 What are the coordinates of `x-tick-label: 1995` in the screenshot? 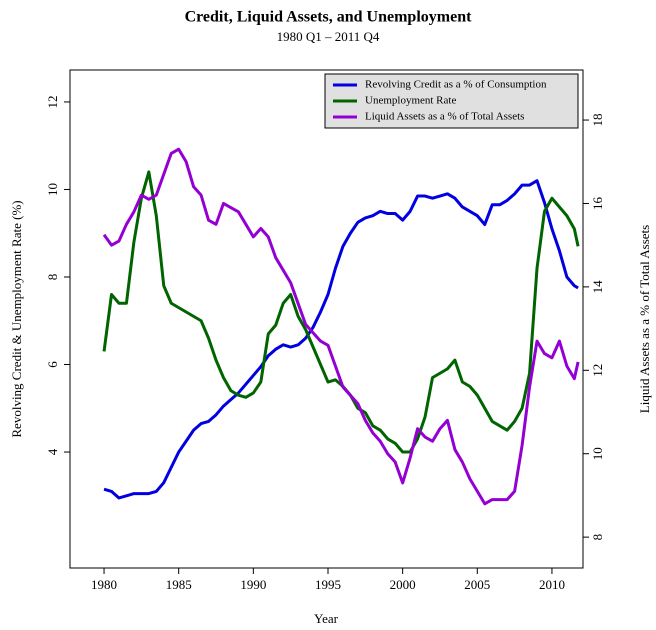 It's located at (328, 584).